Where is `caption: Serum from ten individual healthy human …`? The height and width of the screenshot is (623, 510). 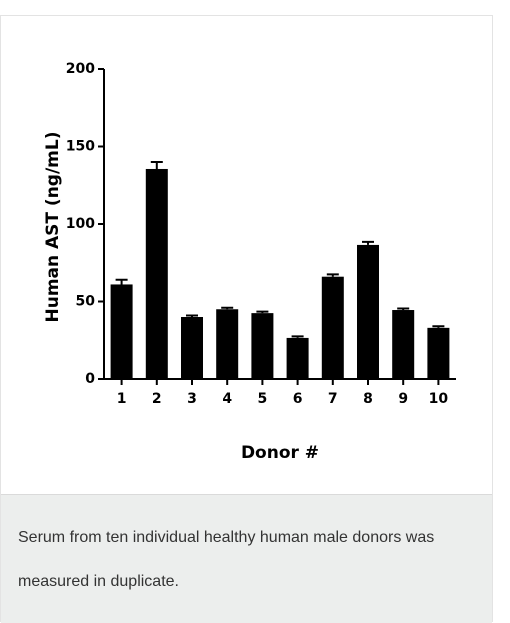 caption: Serum from ten individual healthy human … is located at coordinates (226, 559).